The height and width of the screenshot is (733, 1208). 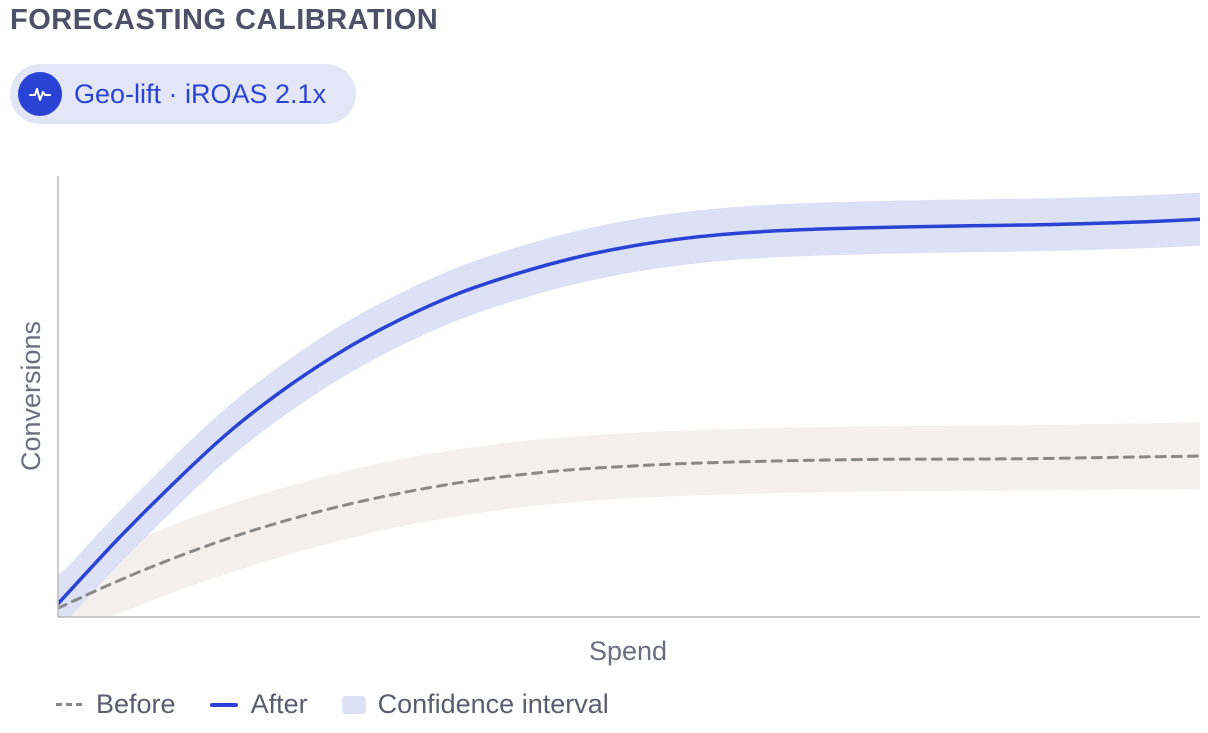 What do you see at coordinates (136, 704) in the screenshot?
I see `legend-before-label: Before` at bounding box center [136, 704].